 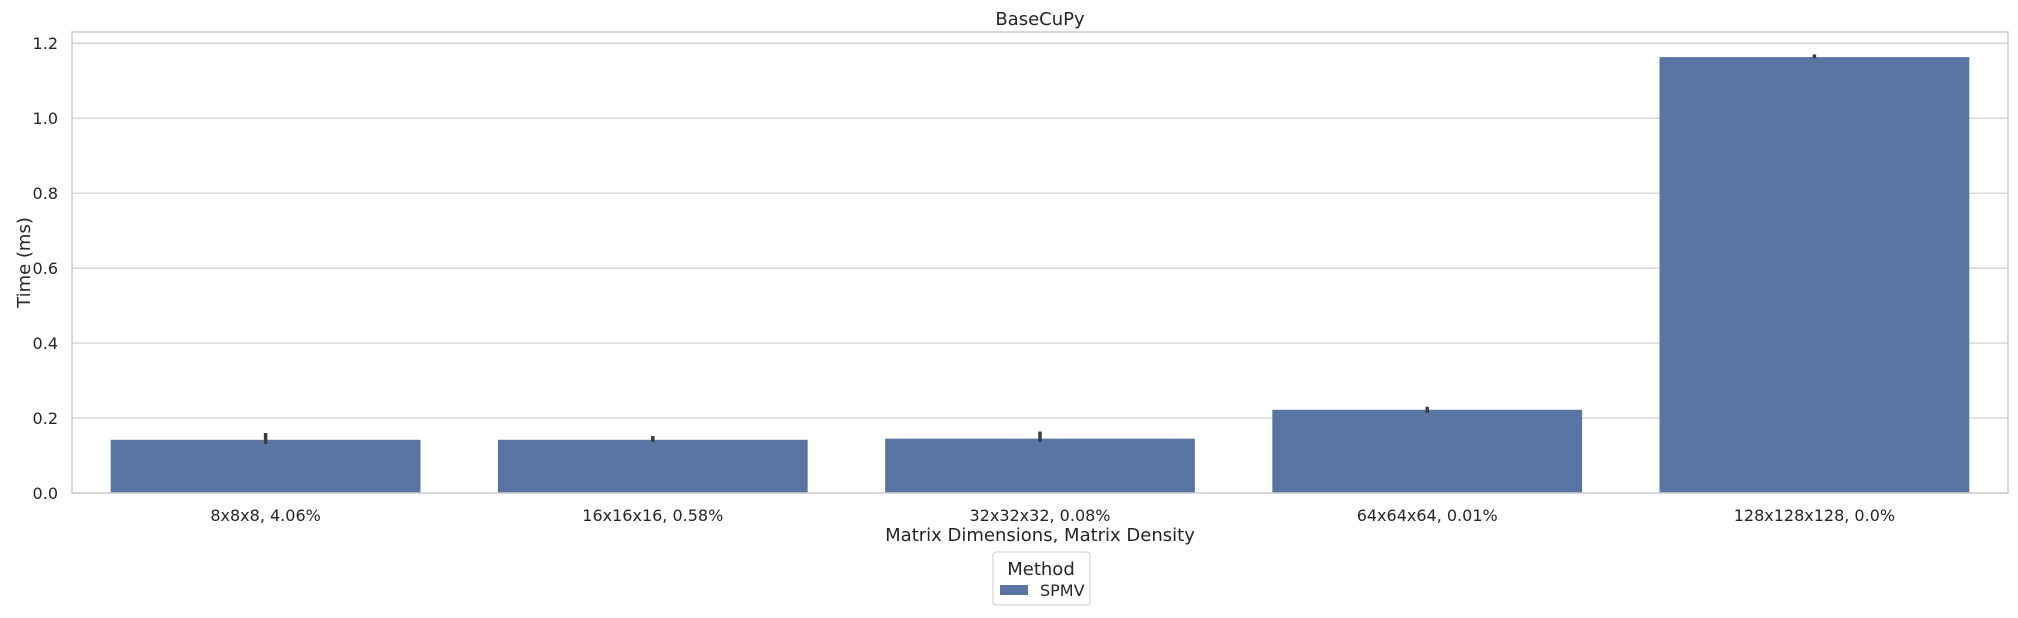 I want to click on x-tick-label: 128x128x128, 0.0%, so click(x=1814, y=515).